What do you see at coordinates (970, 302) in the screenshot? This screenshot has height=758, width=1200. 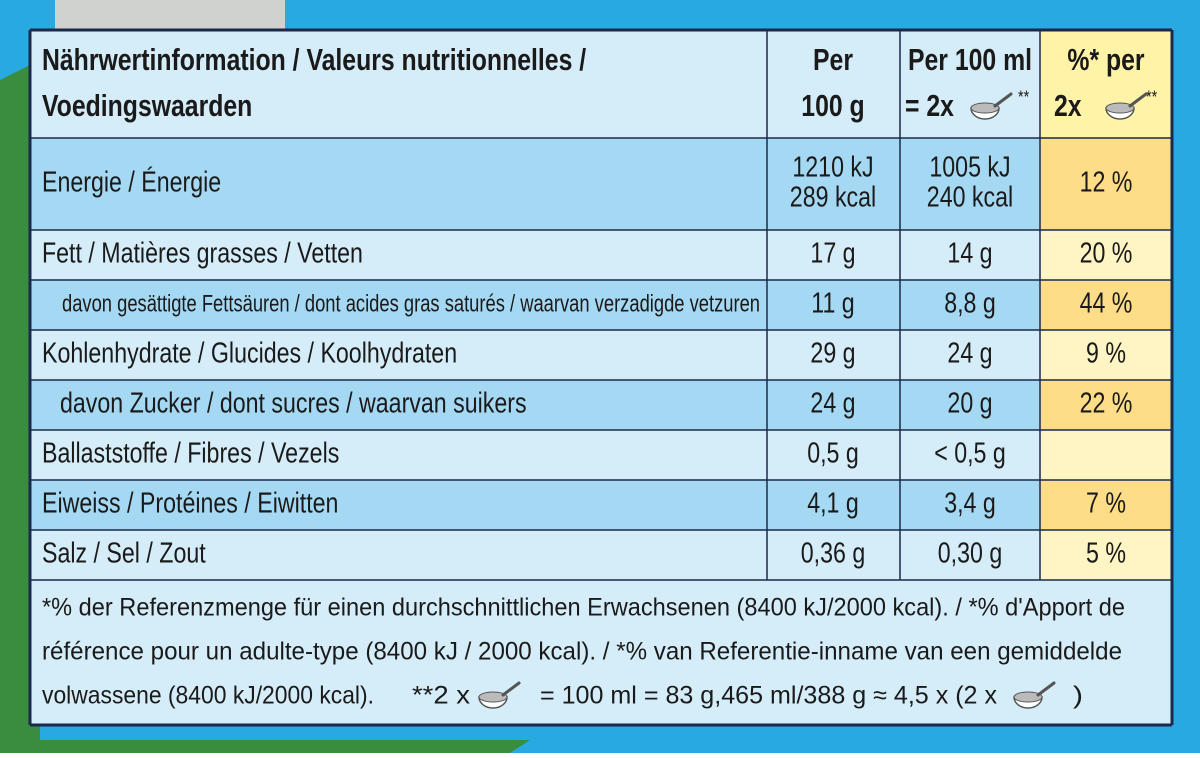 I see `value-text: 8,8 g` at bounding box center [970, 302].